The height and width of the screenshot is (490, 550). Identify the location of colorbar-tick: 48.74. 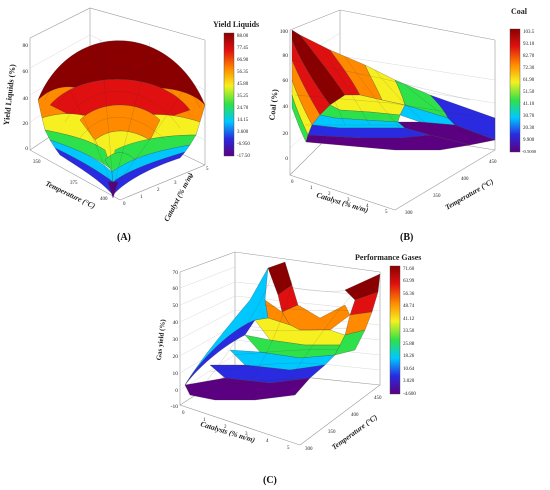
(409, 306).